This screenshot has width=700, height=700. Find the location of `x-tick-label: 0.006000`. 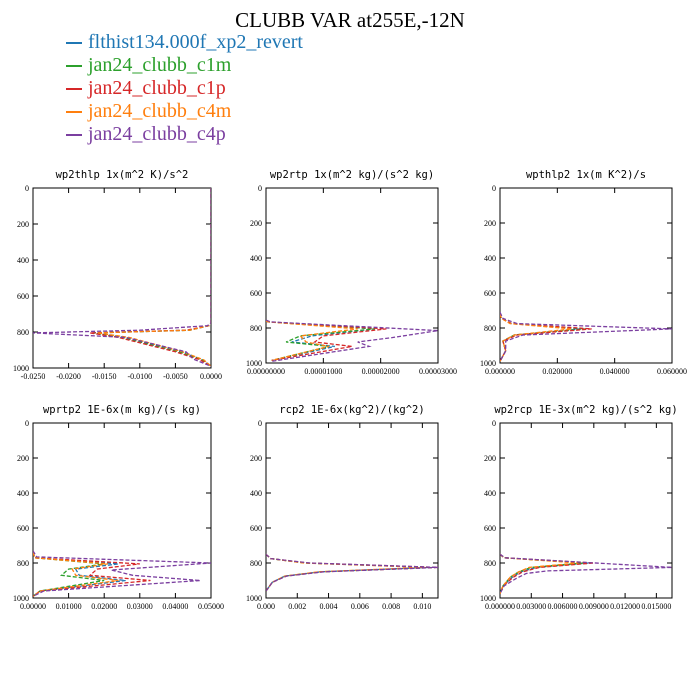

x-tick-label: 0.006000 is located at coordinates (563, 606).